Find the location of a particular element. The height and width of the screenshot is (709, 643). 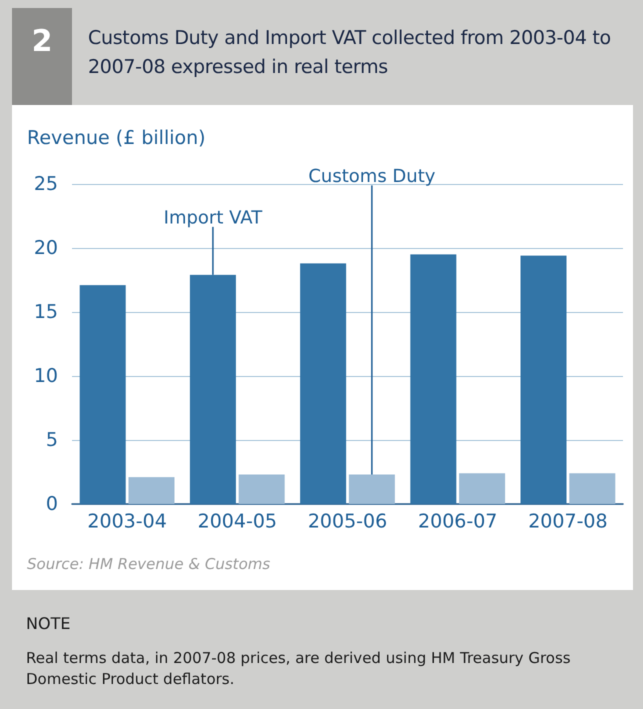

y-axis-title: Revenue (£ billion) is located at coordinates (116, 138).